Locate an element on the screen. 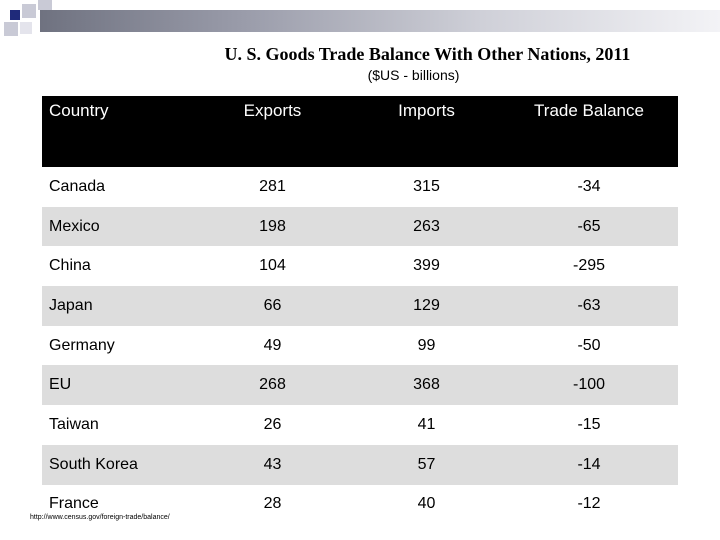 The width and height of the screenshot is (720, 540). table-row: EU 268 368 -100 is located at coordinates (360, 385).